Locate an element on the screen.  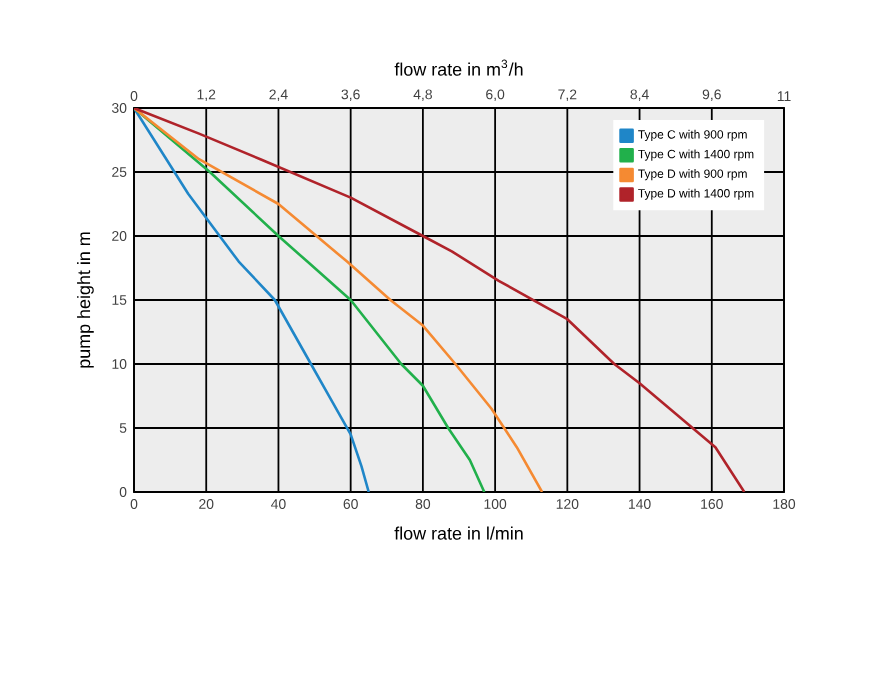
x2-axis-title: flow rate in m$^{3}$/h is located at coordinates (458, 67).